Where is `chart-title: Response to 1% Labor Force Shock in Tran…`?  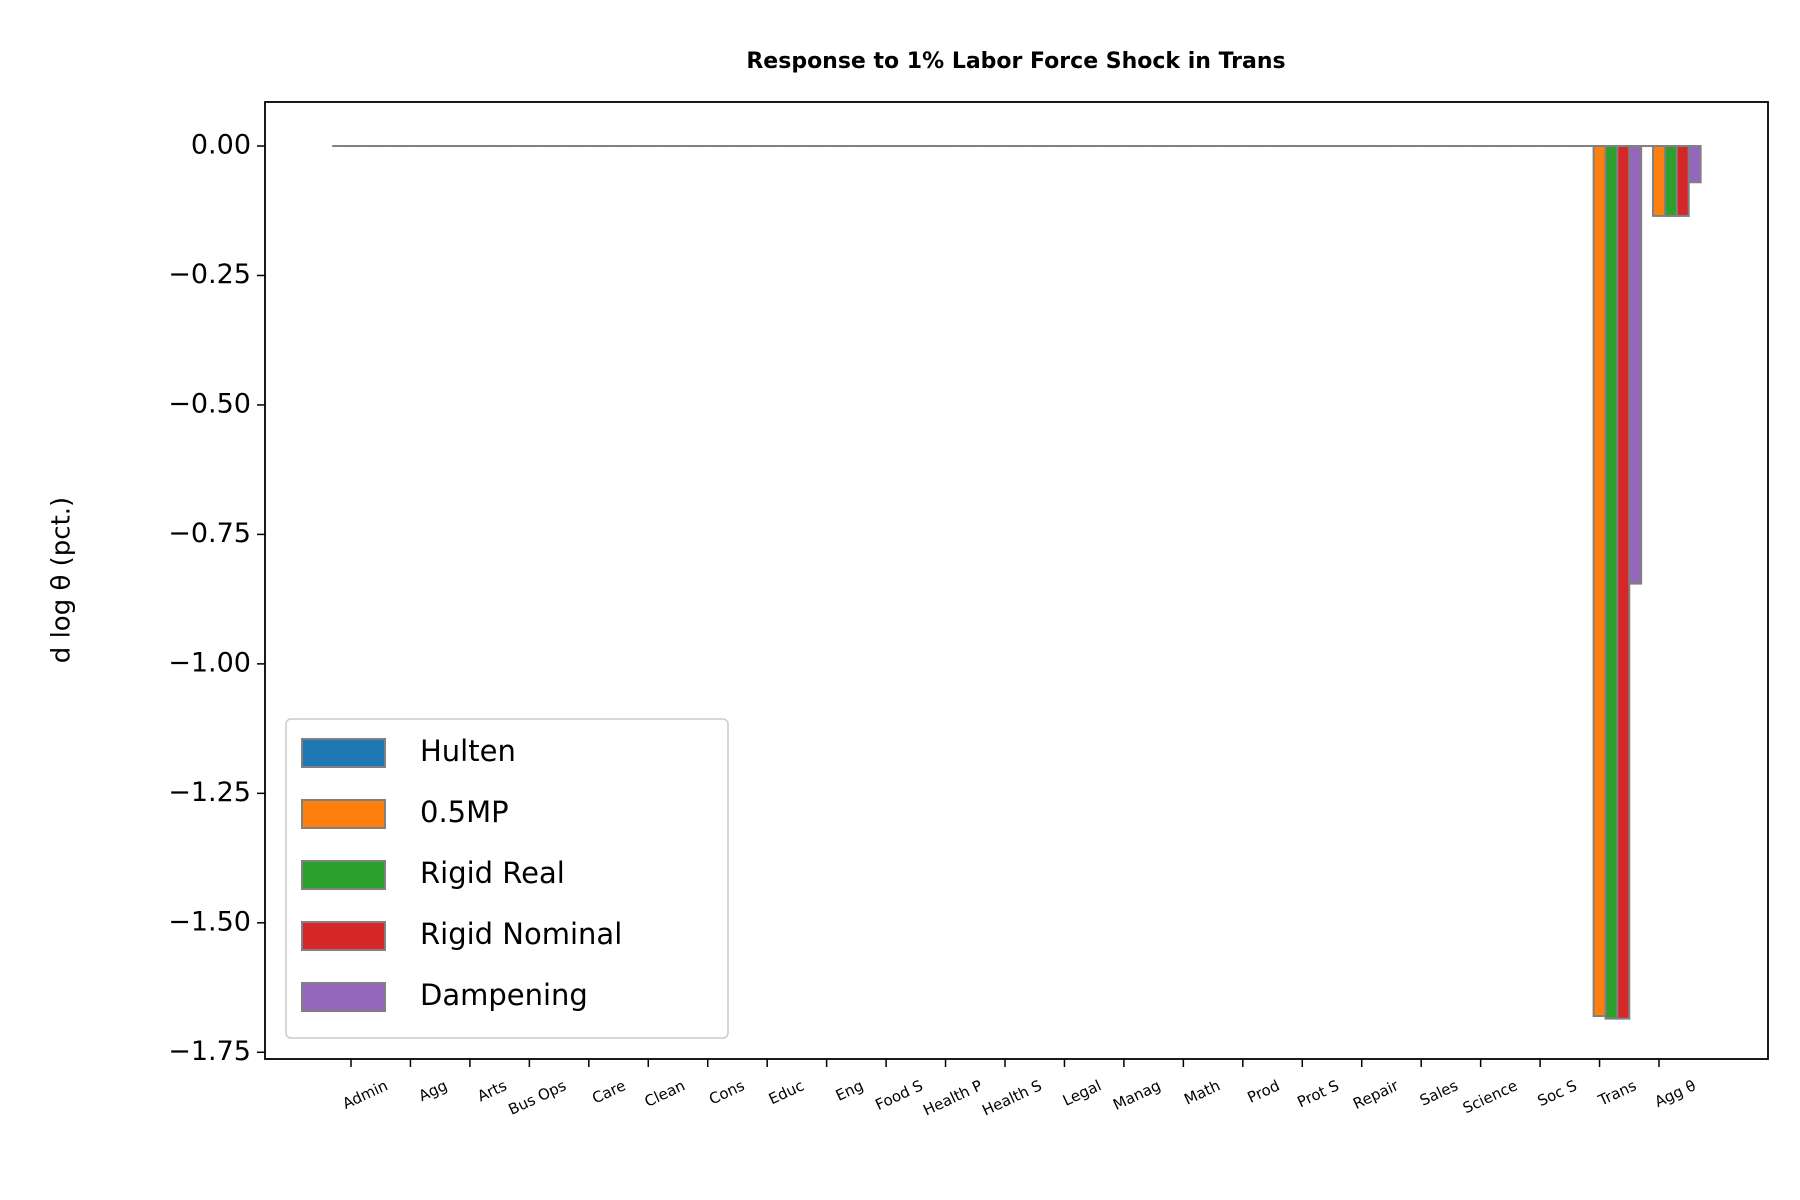 chart-title: Response to 1% Labor Force Shock in Tran… is located at coordinates (1015, 61).